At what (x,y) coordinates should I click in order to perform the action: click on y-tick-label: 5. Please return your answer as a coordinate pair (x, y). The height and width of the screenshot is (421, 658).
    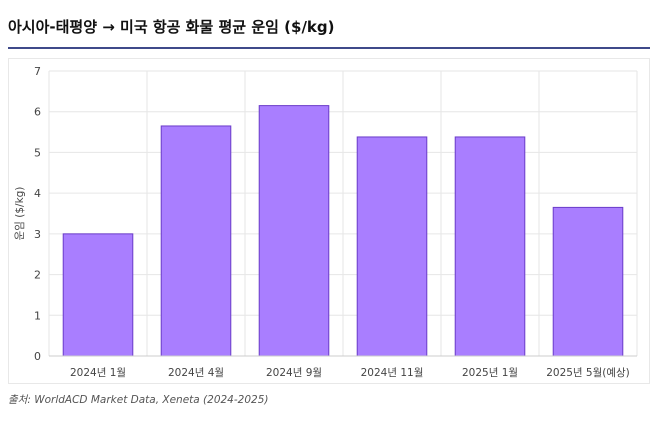
    Looking at the image, I should click on (37, 152).